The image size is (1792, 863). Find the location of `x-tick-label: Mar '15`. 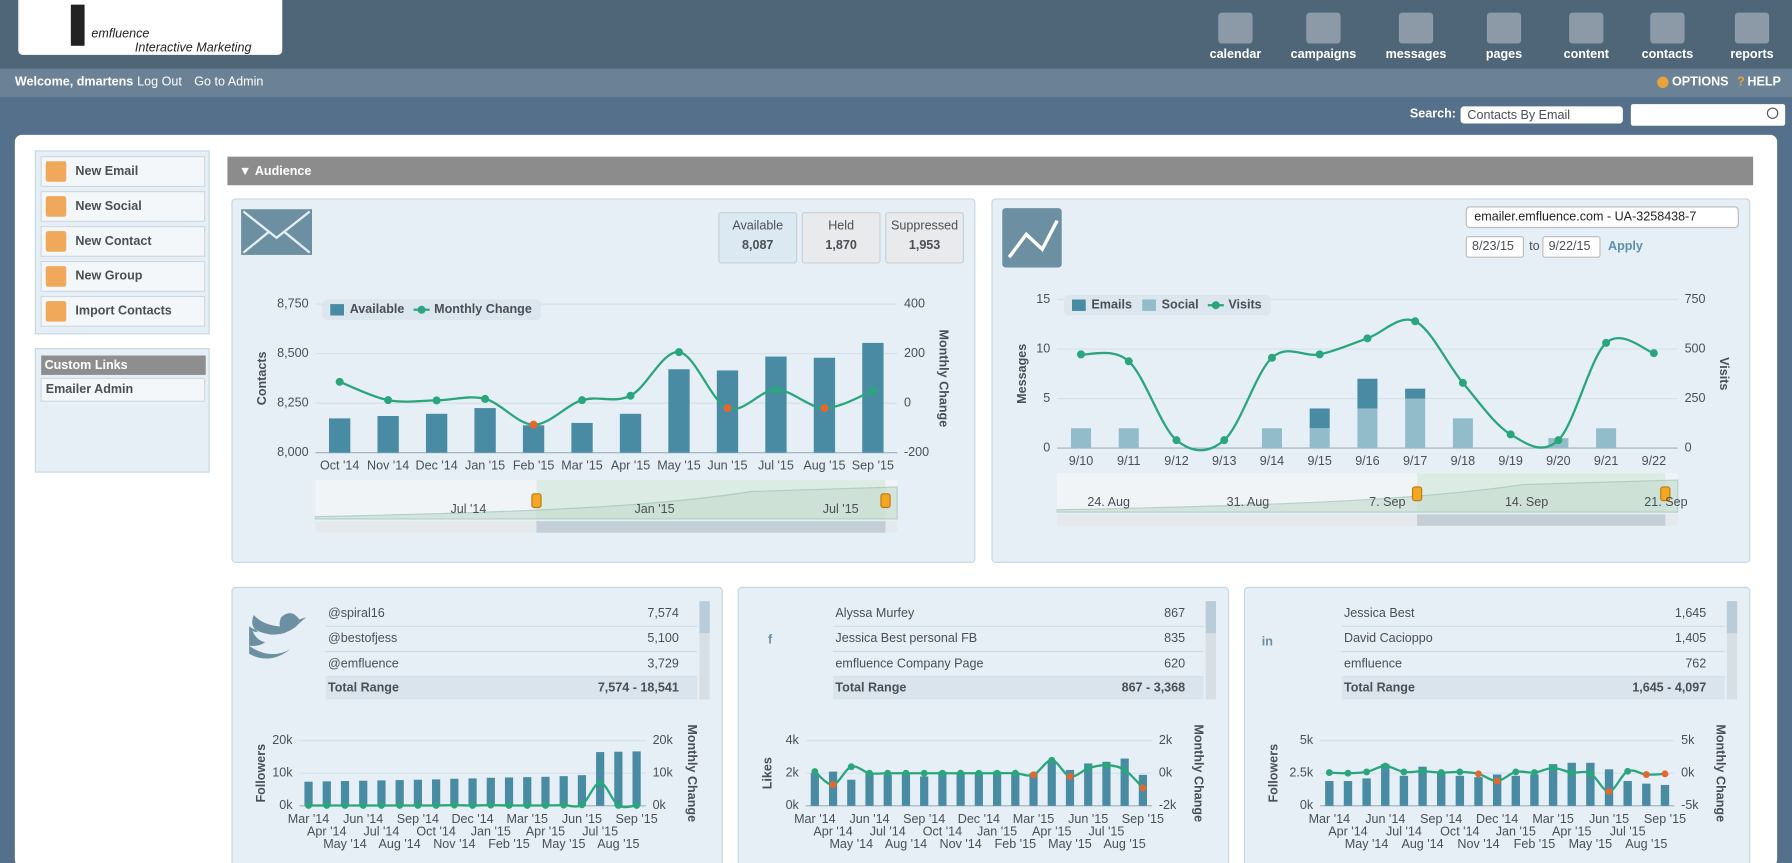

x-tick-label: Mar '15 is located at coordinates (582, 466).